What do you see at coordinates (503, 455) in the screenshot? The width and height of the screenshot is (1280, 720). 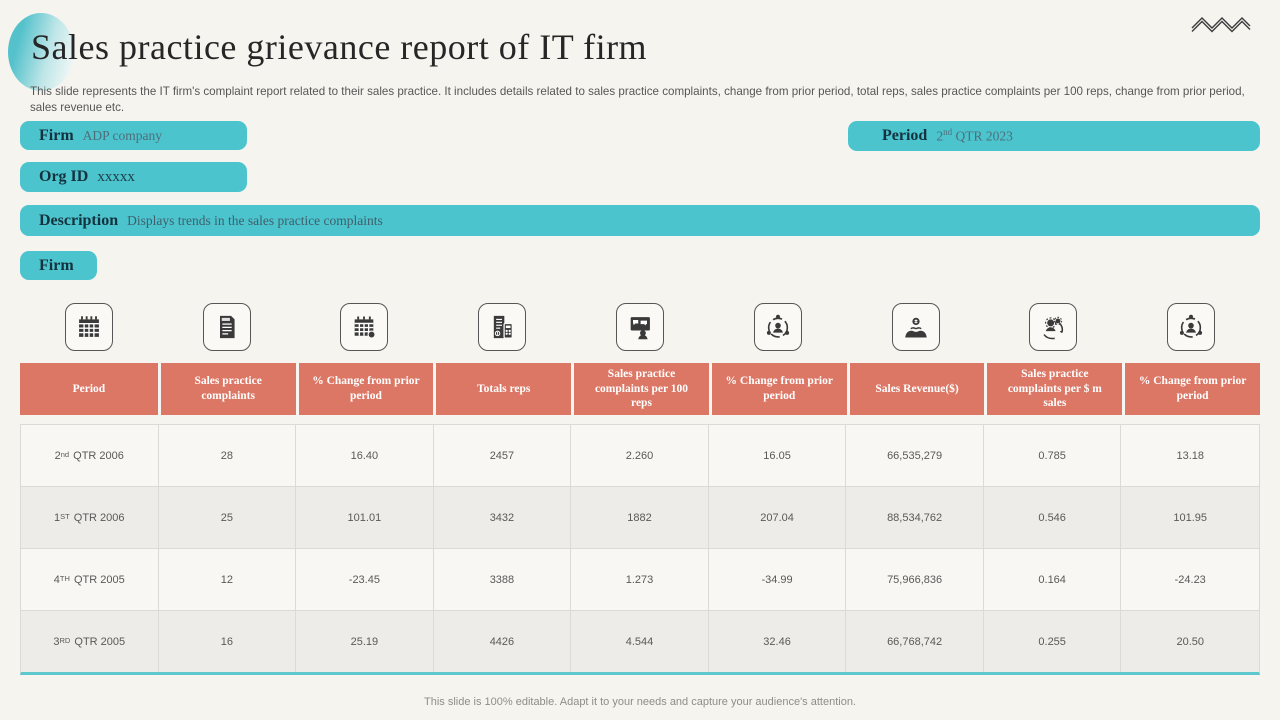 I see `cell-value: 2457` at bounding box center [503, 455].